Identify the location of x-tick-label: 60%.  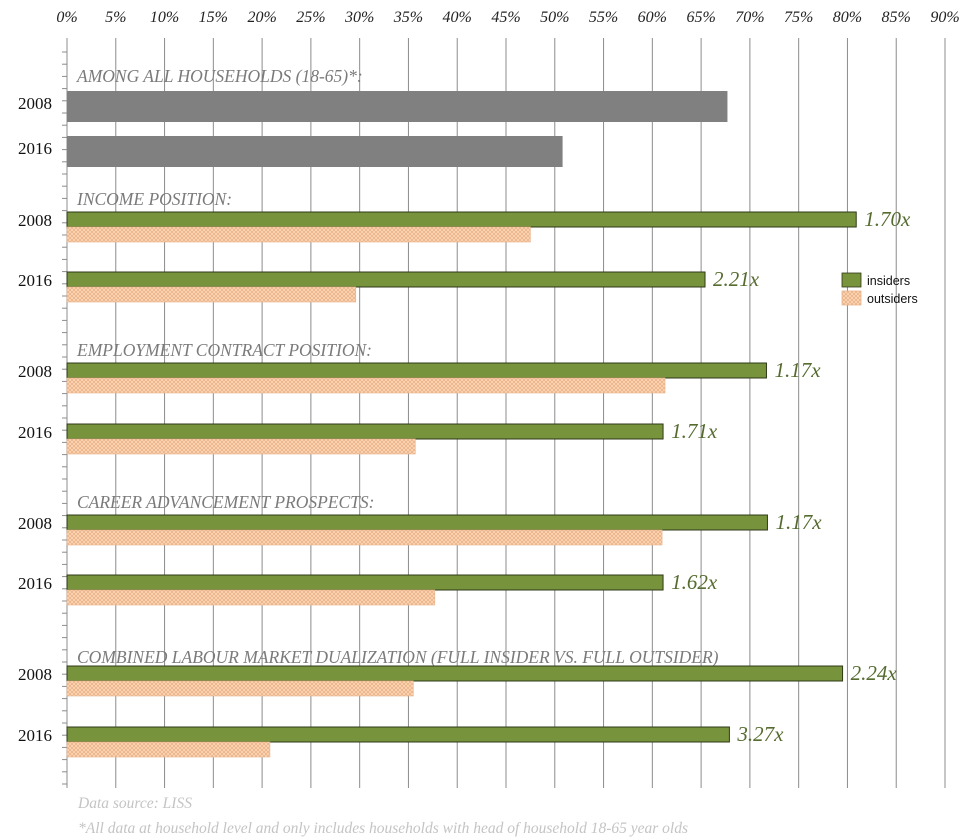
(652, 17).